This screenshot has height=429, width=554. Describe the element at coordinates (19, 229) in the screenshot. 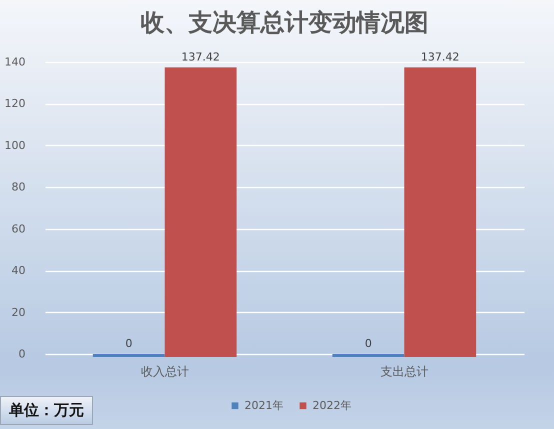

I see `y-tick-label: 60` at that location.